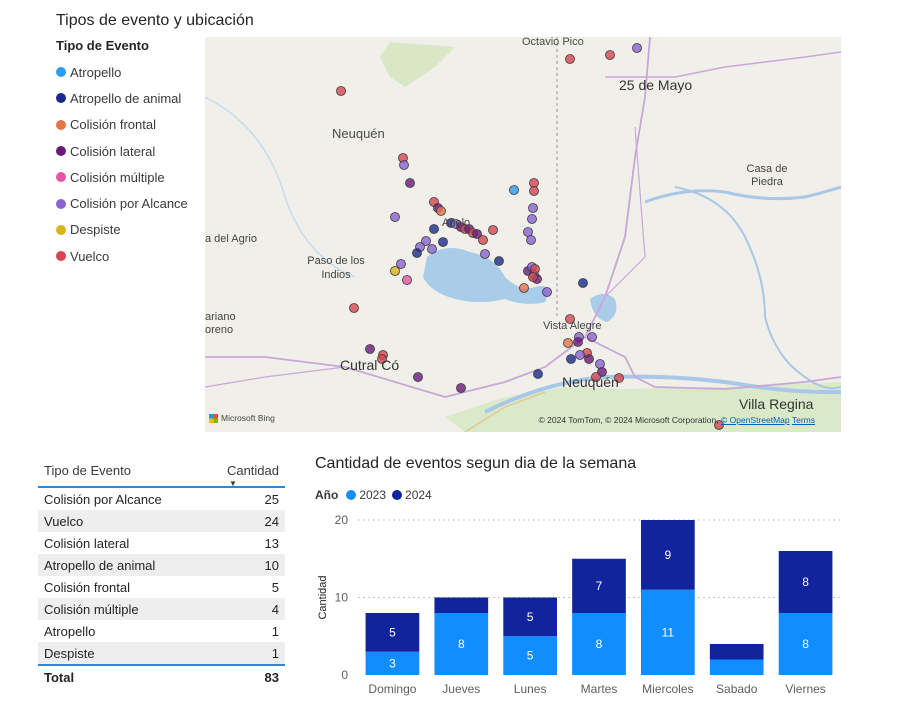 Image resolution: width=900 pixels, height=713 pixels. What do you see at coordinates (755, 420) in the screenshot?
I see `openstreetmap-link: © OpenStreetMap` at bounding box center [755, 420].